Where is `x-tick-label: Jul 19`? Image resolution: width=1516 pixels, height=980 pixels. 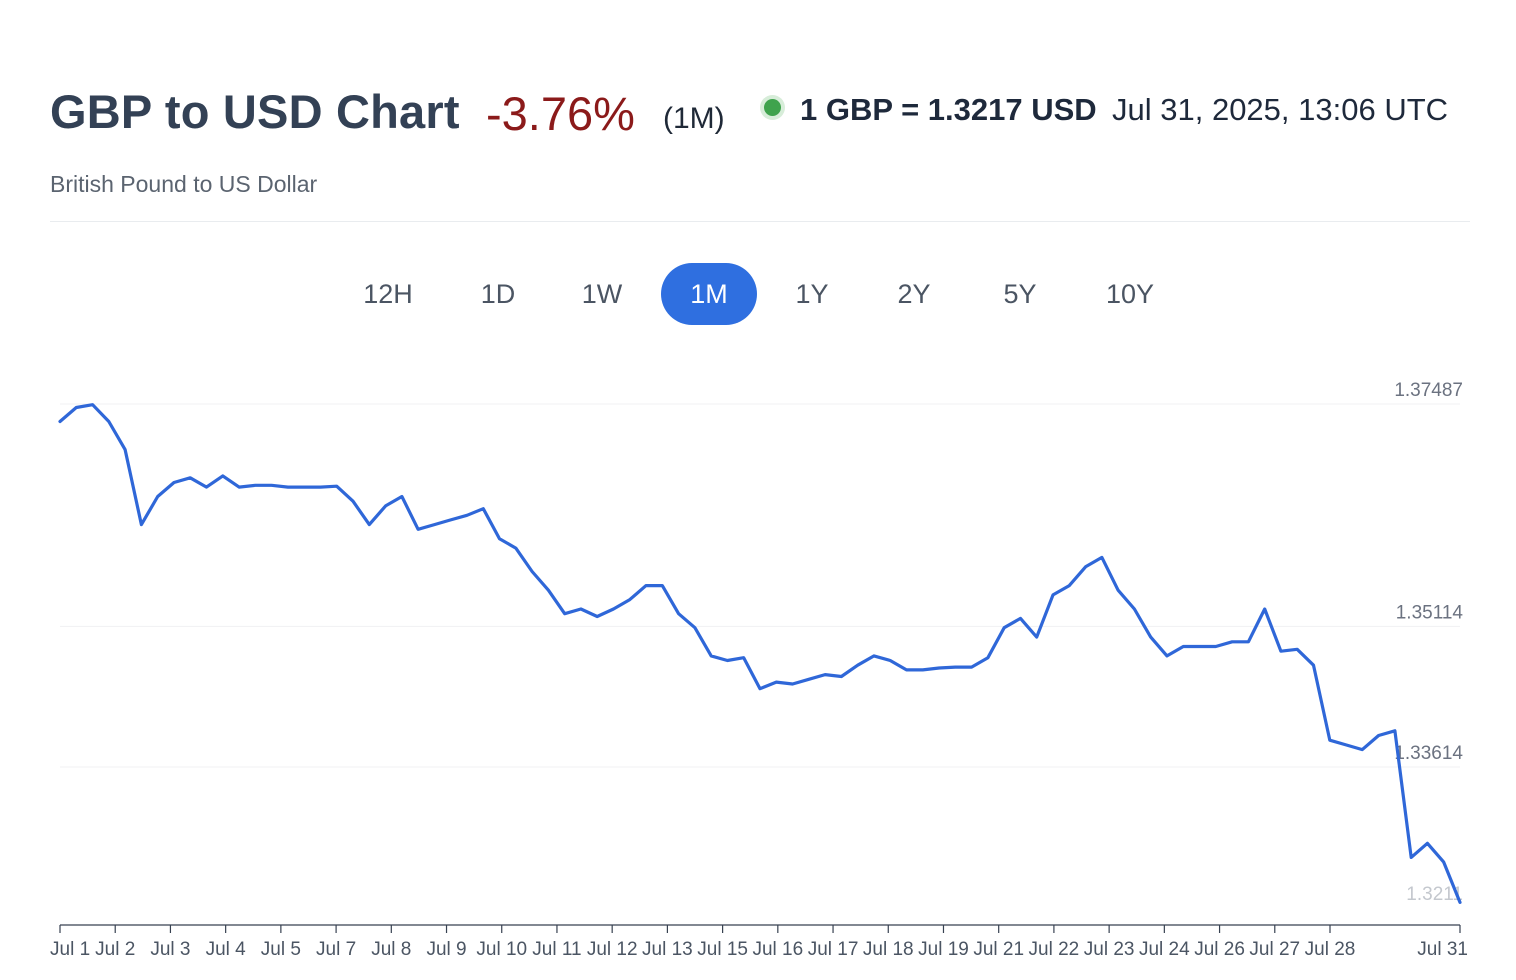
x-tick-label: Jul 19 is located at coordinates (943, 949).